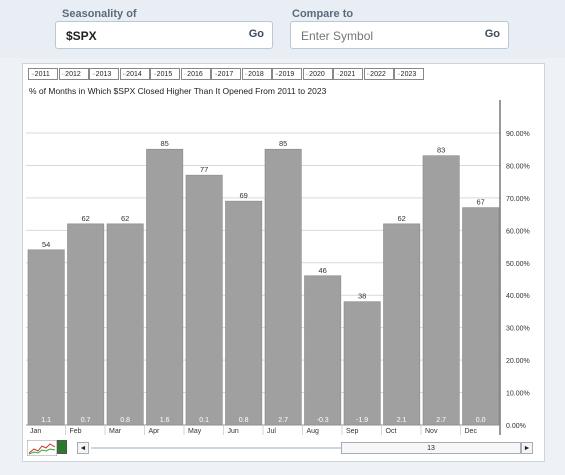  Describe the element at coordinates (86, 420) in the screenshot. I see `avg-change-label: 0.7` at that location.